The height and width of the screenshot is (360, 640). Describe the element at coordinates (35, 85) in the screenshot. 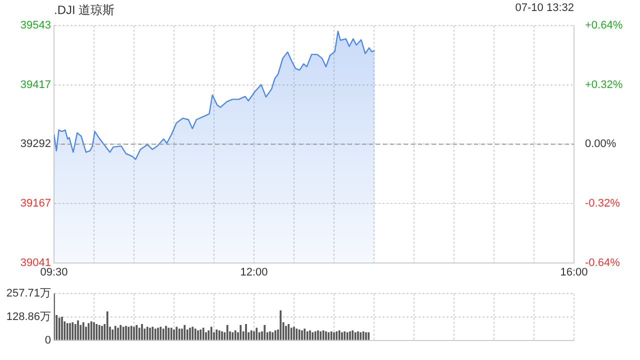

I see `y-tick-label: 39417` at that location.